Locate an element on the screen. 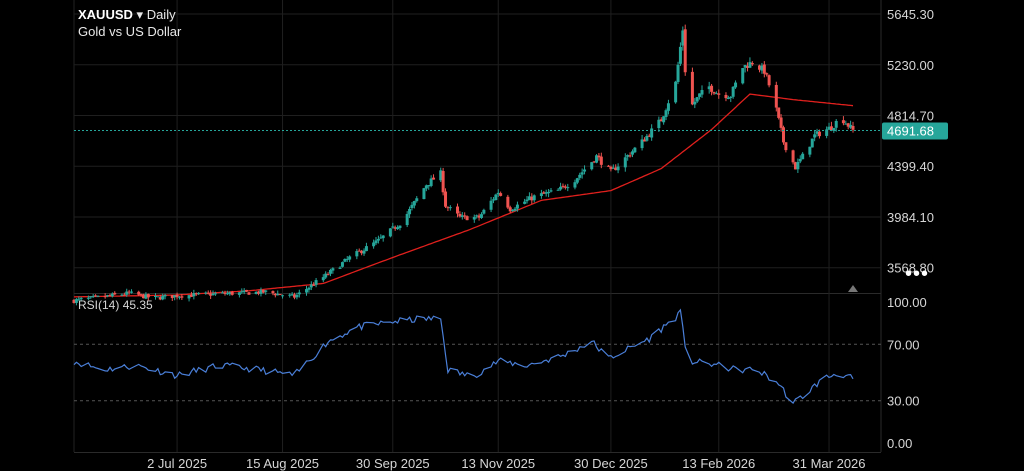 The image size is (1024, 471). y-tick-label: 3568.80 is located at coordinates (910, 268).